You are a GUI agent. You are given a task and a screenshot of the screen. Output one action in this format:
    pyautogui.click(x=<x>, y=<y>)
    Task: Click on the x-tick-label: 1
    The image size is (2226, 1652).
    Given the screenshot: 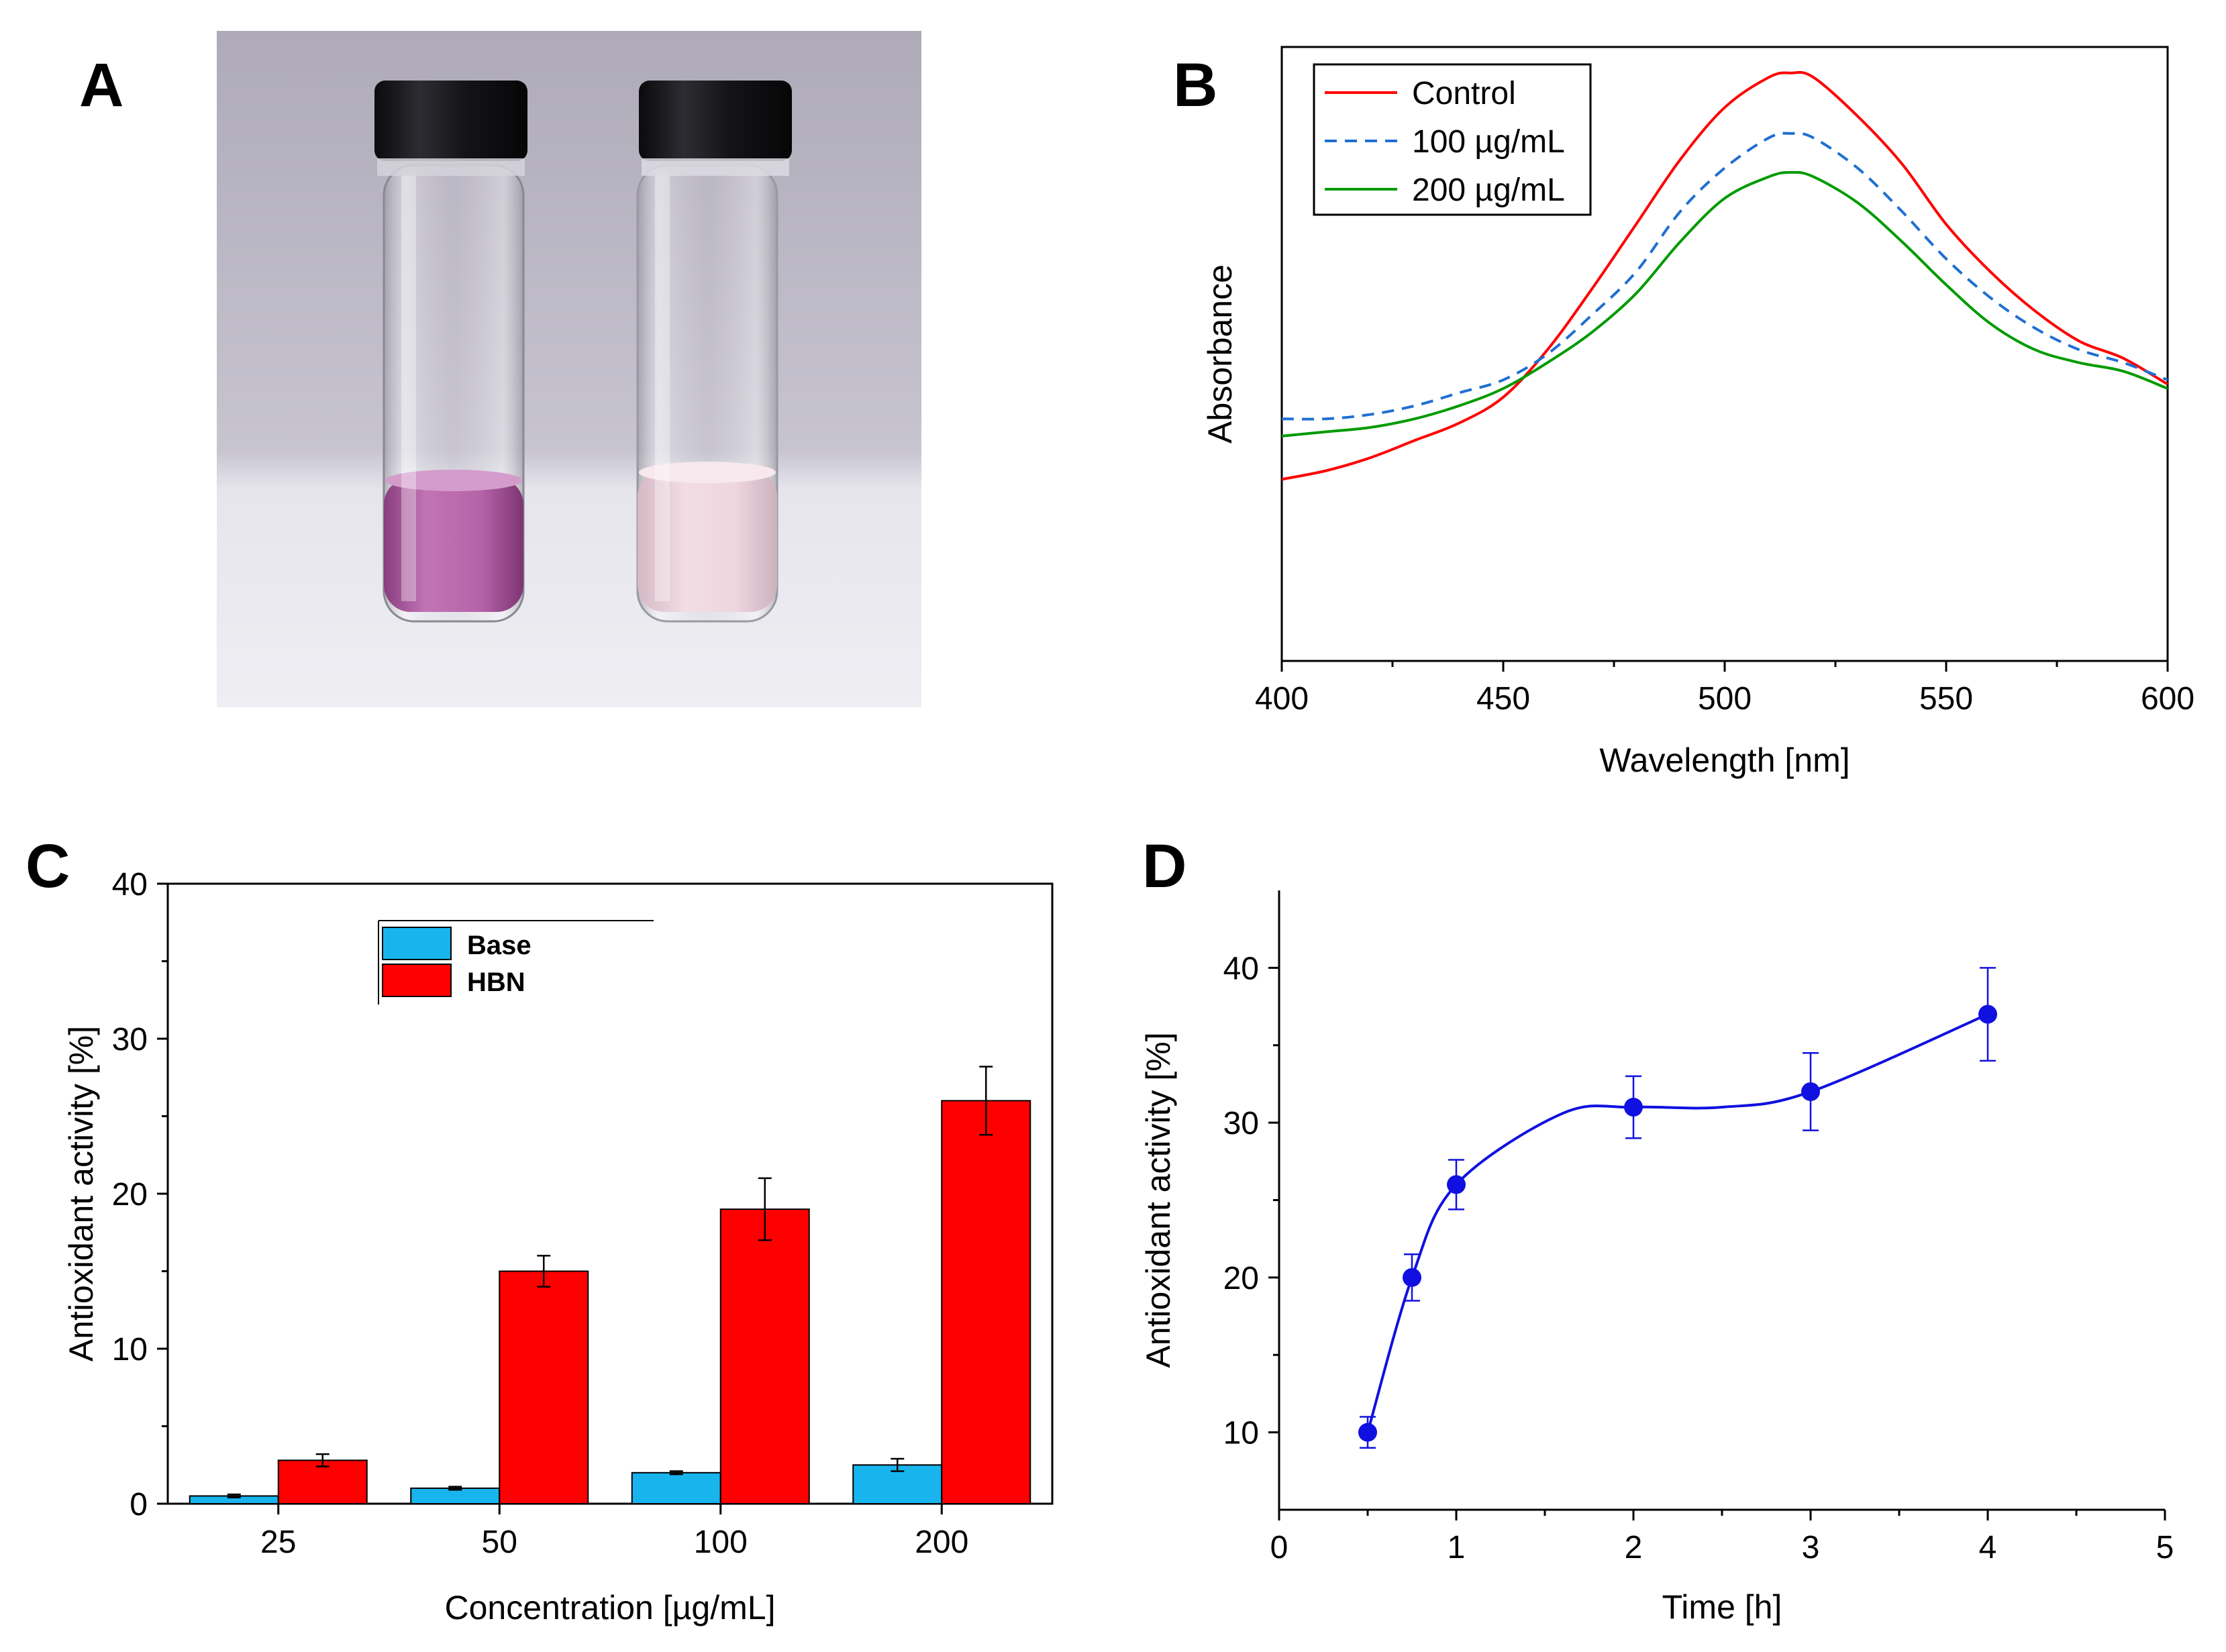 What is the action you would take?
    pyautogui.click(x=1457, y=1547)
    